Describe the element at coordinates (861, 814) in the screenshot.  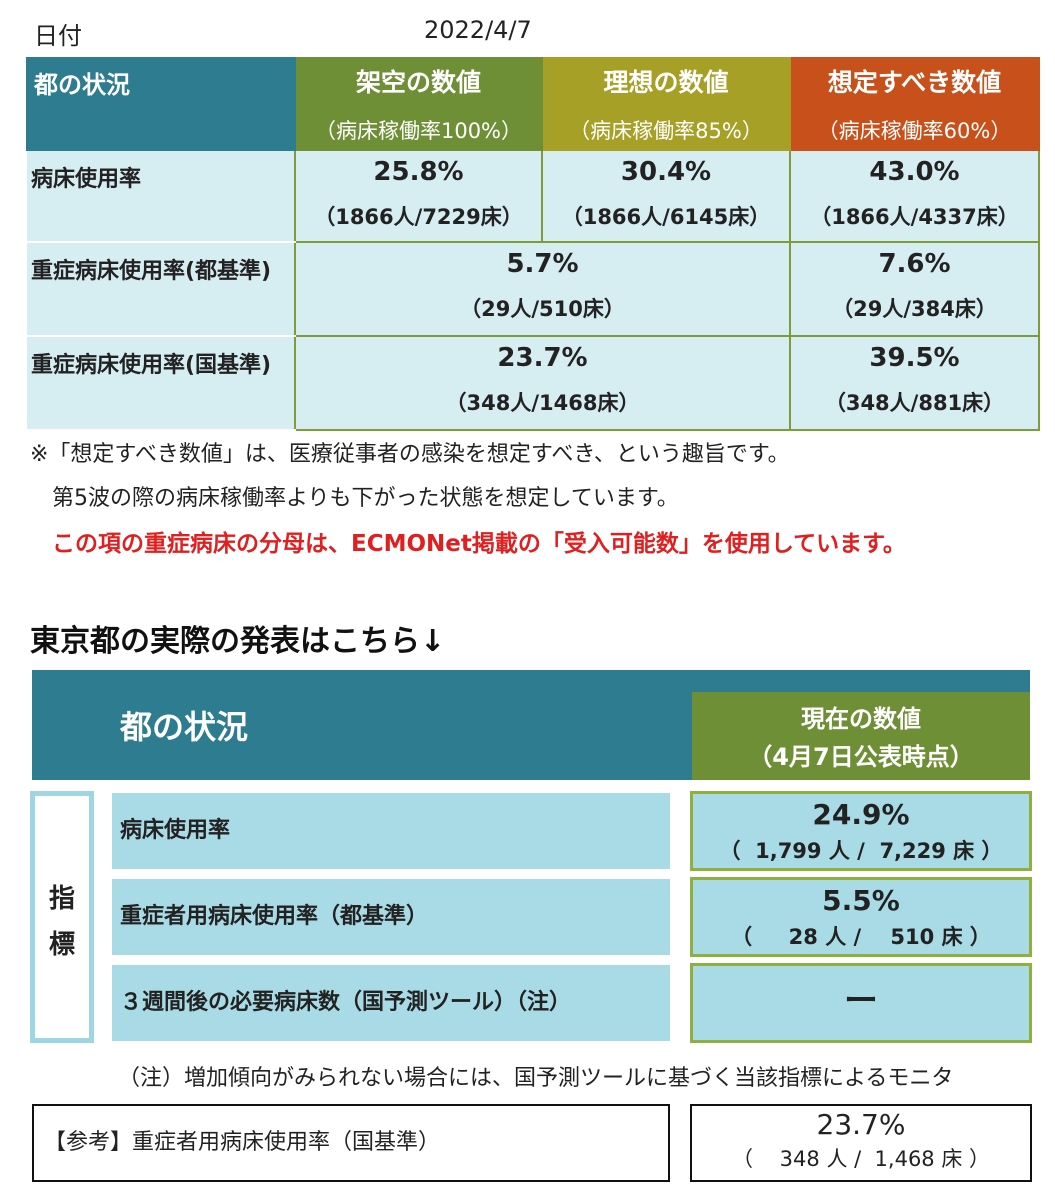
I see `indicator-pct: 24.9%` at that location.